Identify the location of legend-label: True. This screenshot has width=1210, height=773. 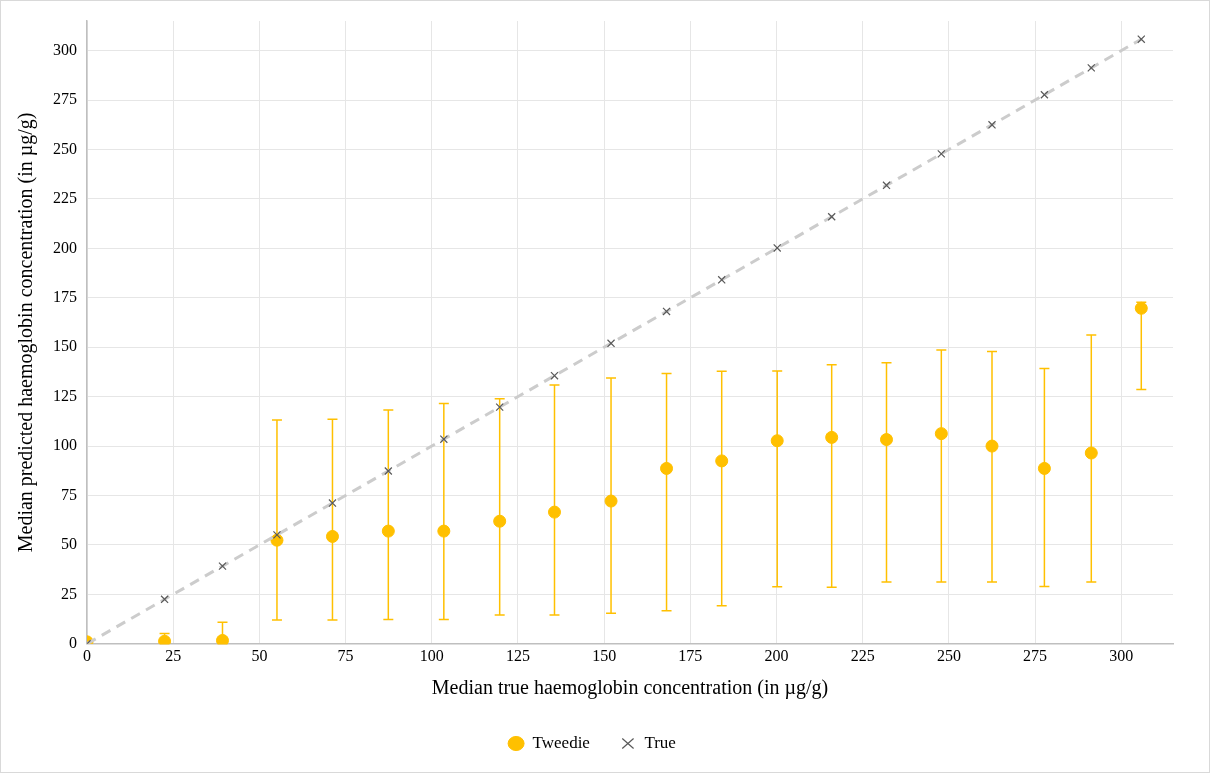
(660, 742).